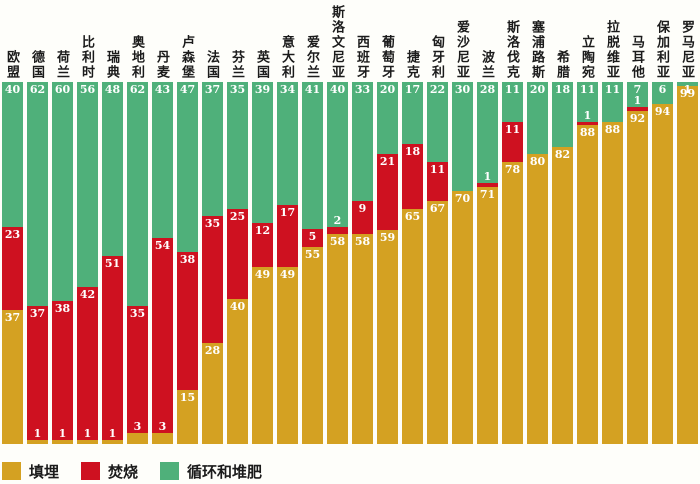 This screenshot has width=700, height=484. I want to click on legend: 填埋 焚烧 循环和堆肥, so click(143, 471).